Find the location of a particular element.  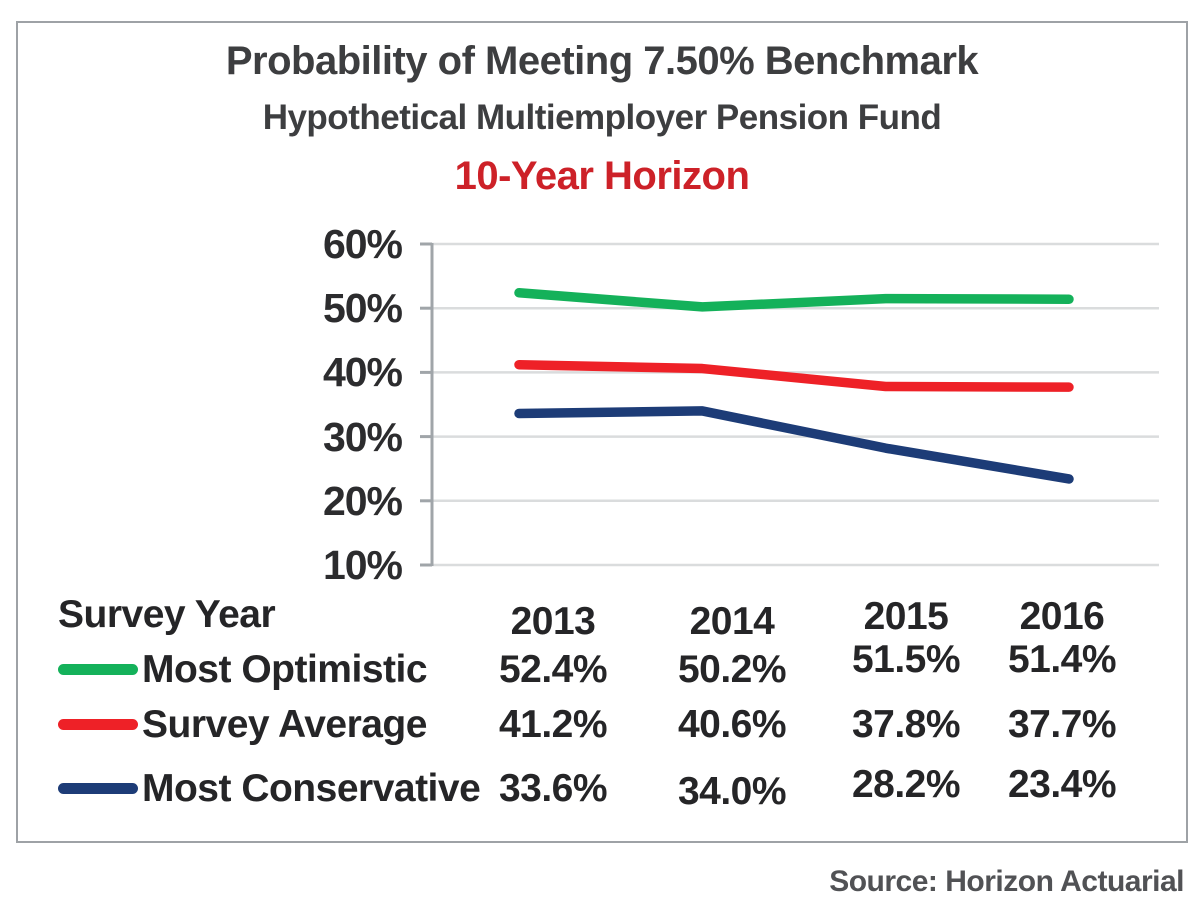

value-cell: 50.2% is located at coordinates (732, 669).